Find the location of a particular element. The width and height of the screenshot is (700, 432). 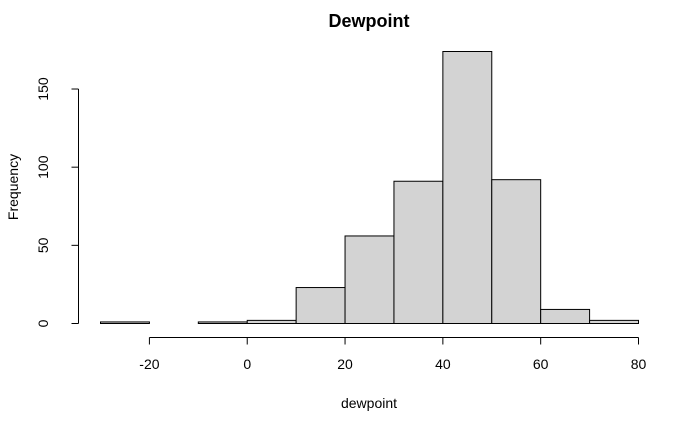

y-tick-label: 150 is located at coordinates (43, 89).